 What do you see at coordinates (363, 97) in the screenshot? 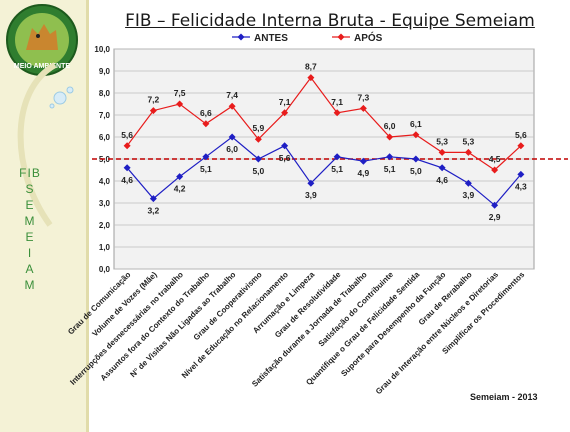
I see `data-label: 7,3` at bounding box center [363, 97].